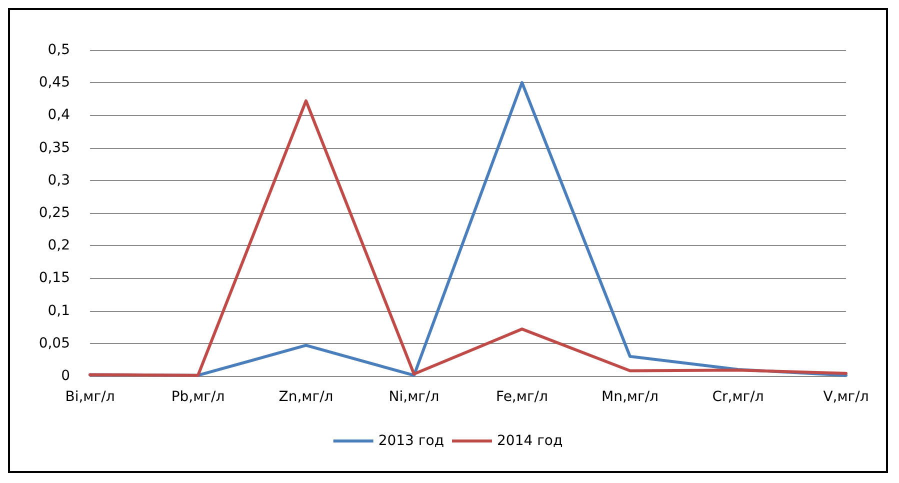 This screenshot has height=483, width=899. What do you see at coordinates (846, 397) in the screenshot?
I see `x-tick-label: V,мг/л` at bounding box center [846, 397].